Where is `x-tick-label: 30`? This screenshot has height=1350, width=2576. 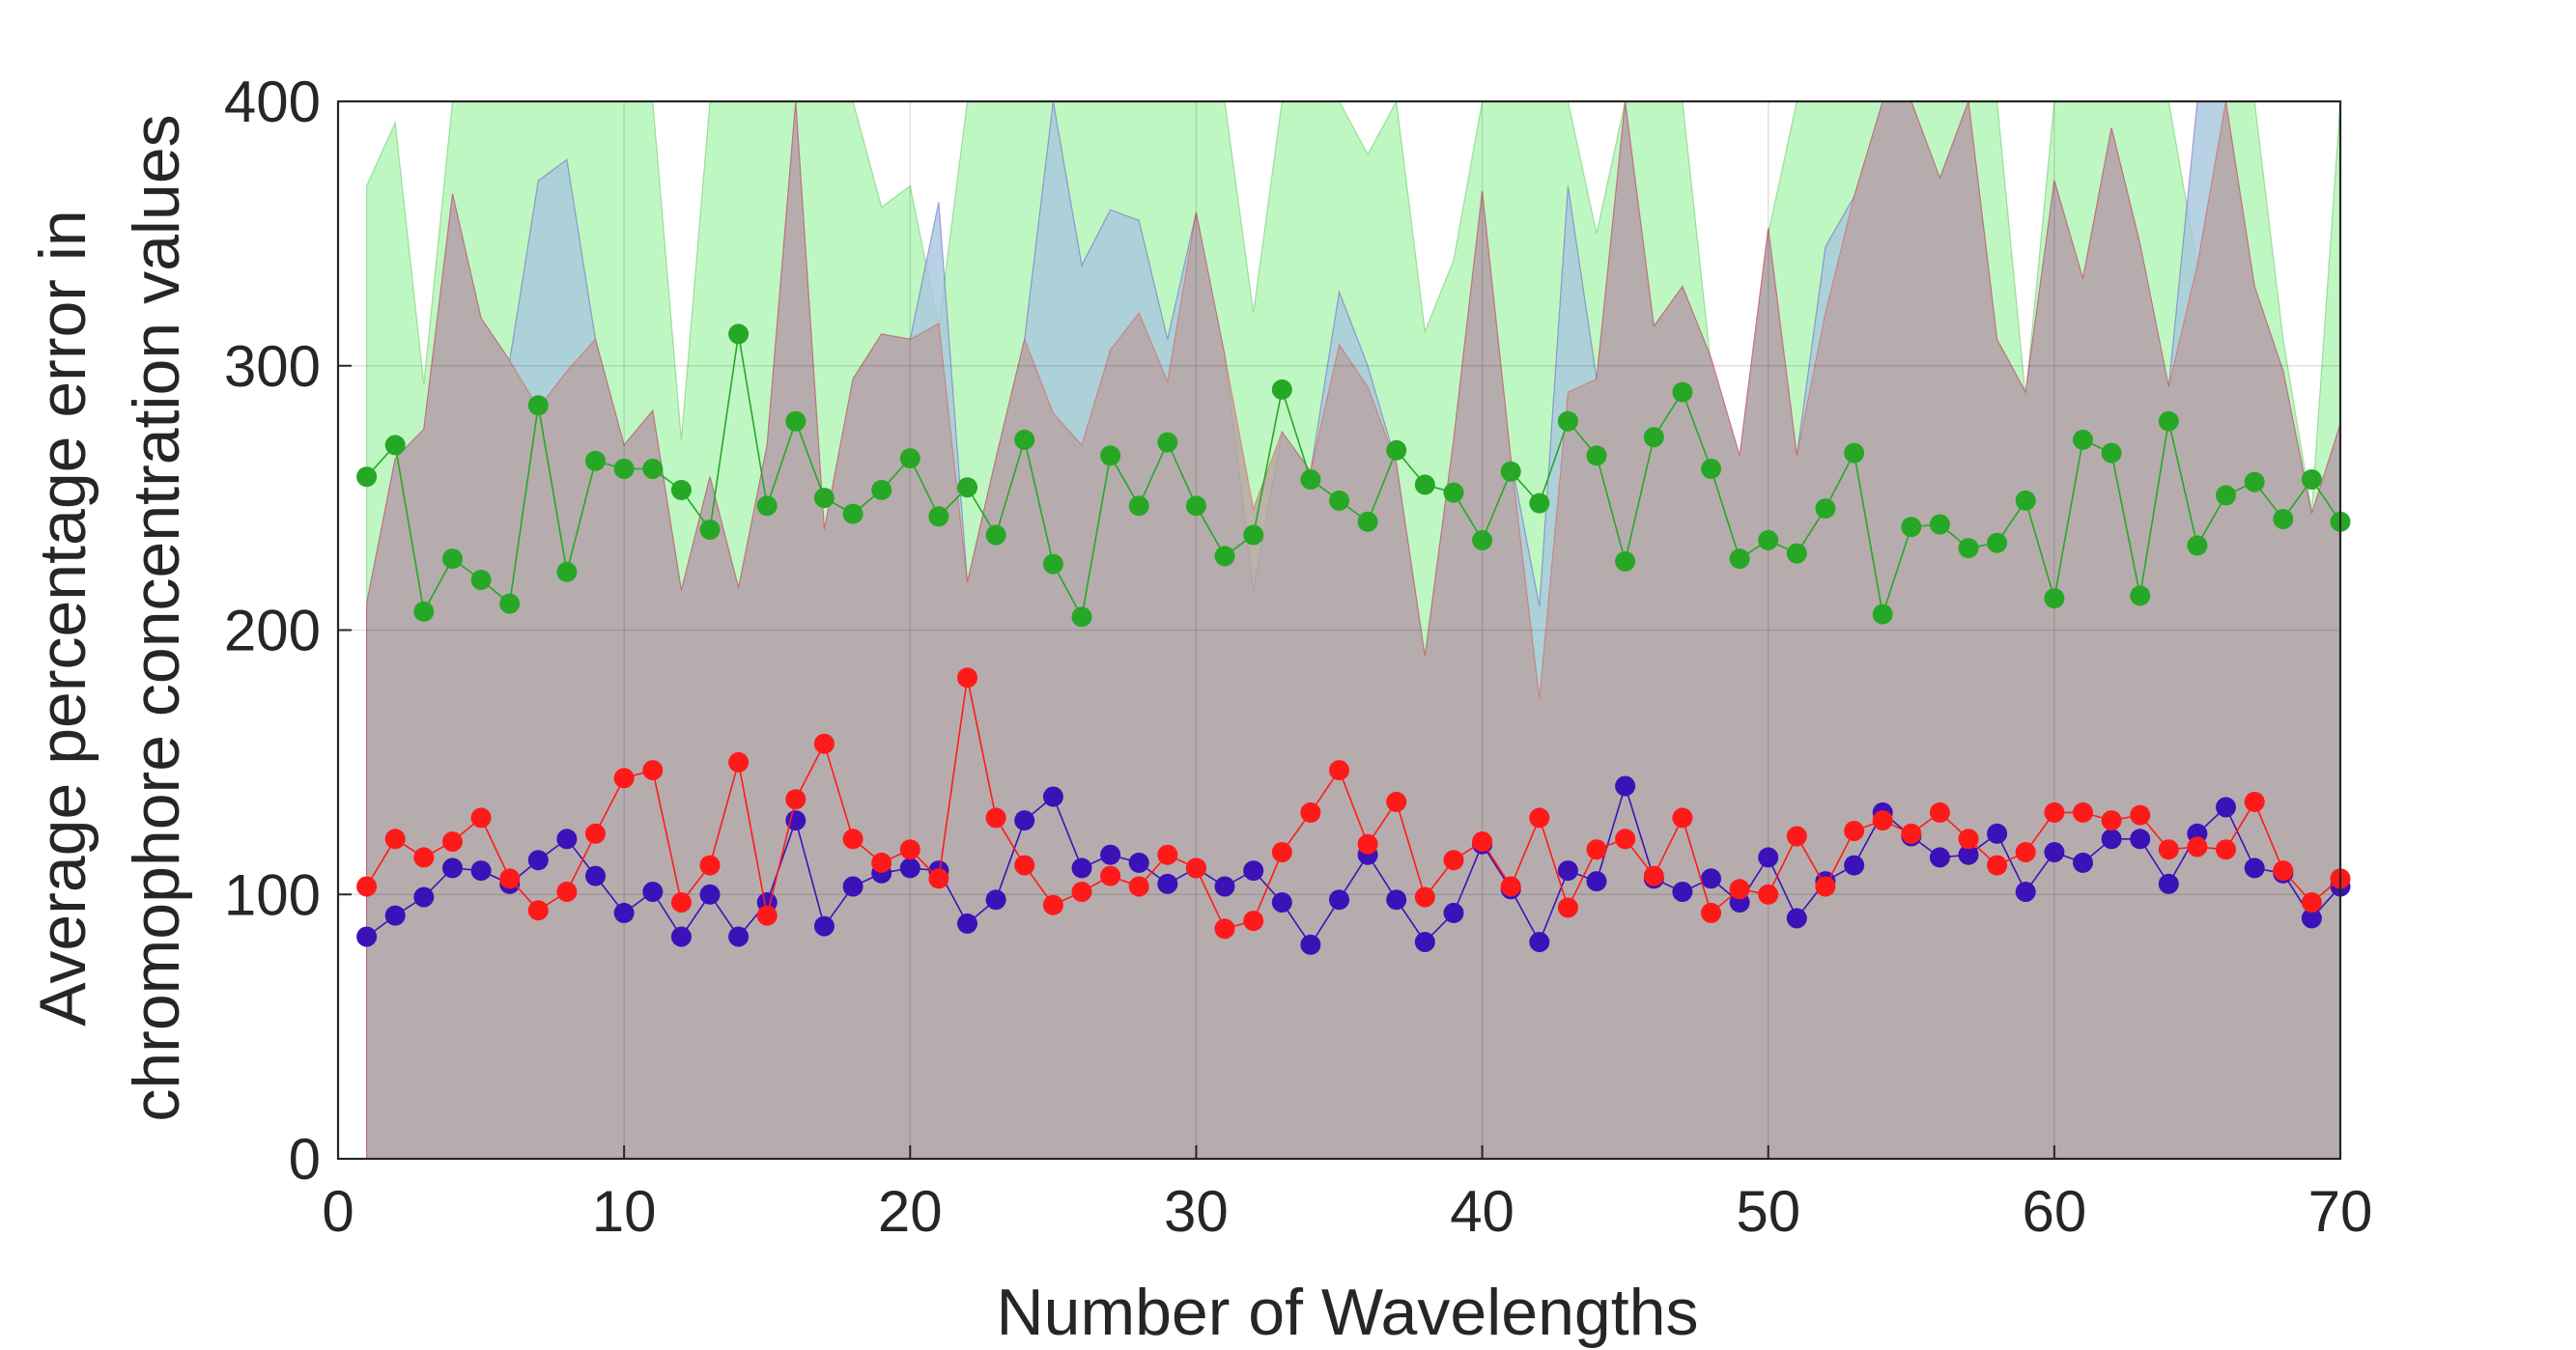 x-tick-label: 30 is located at coordinates (1196, 1211).